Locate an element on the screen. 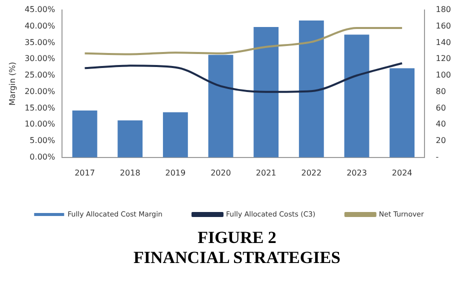  y2-tick-label: 80 is located at coordinates (441, 91).